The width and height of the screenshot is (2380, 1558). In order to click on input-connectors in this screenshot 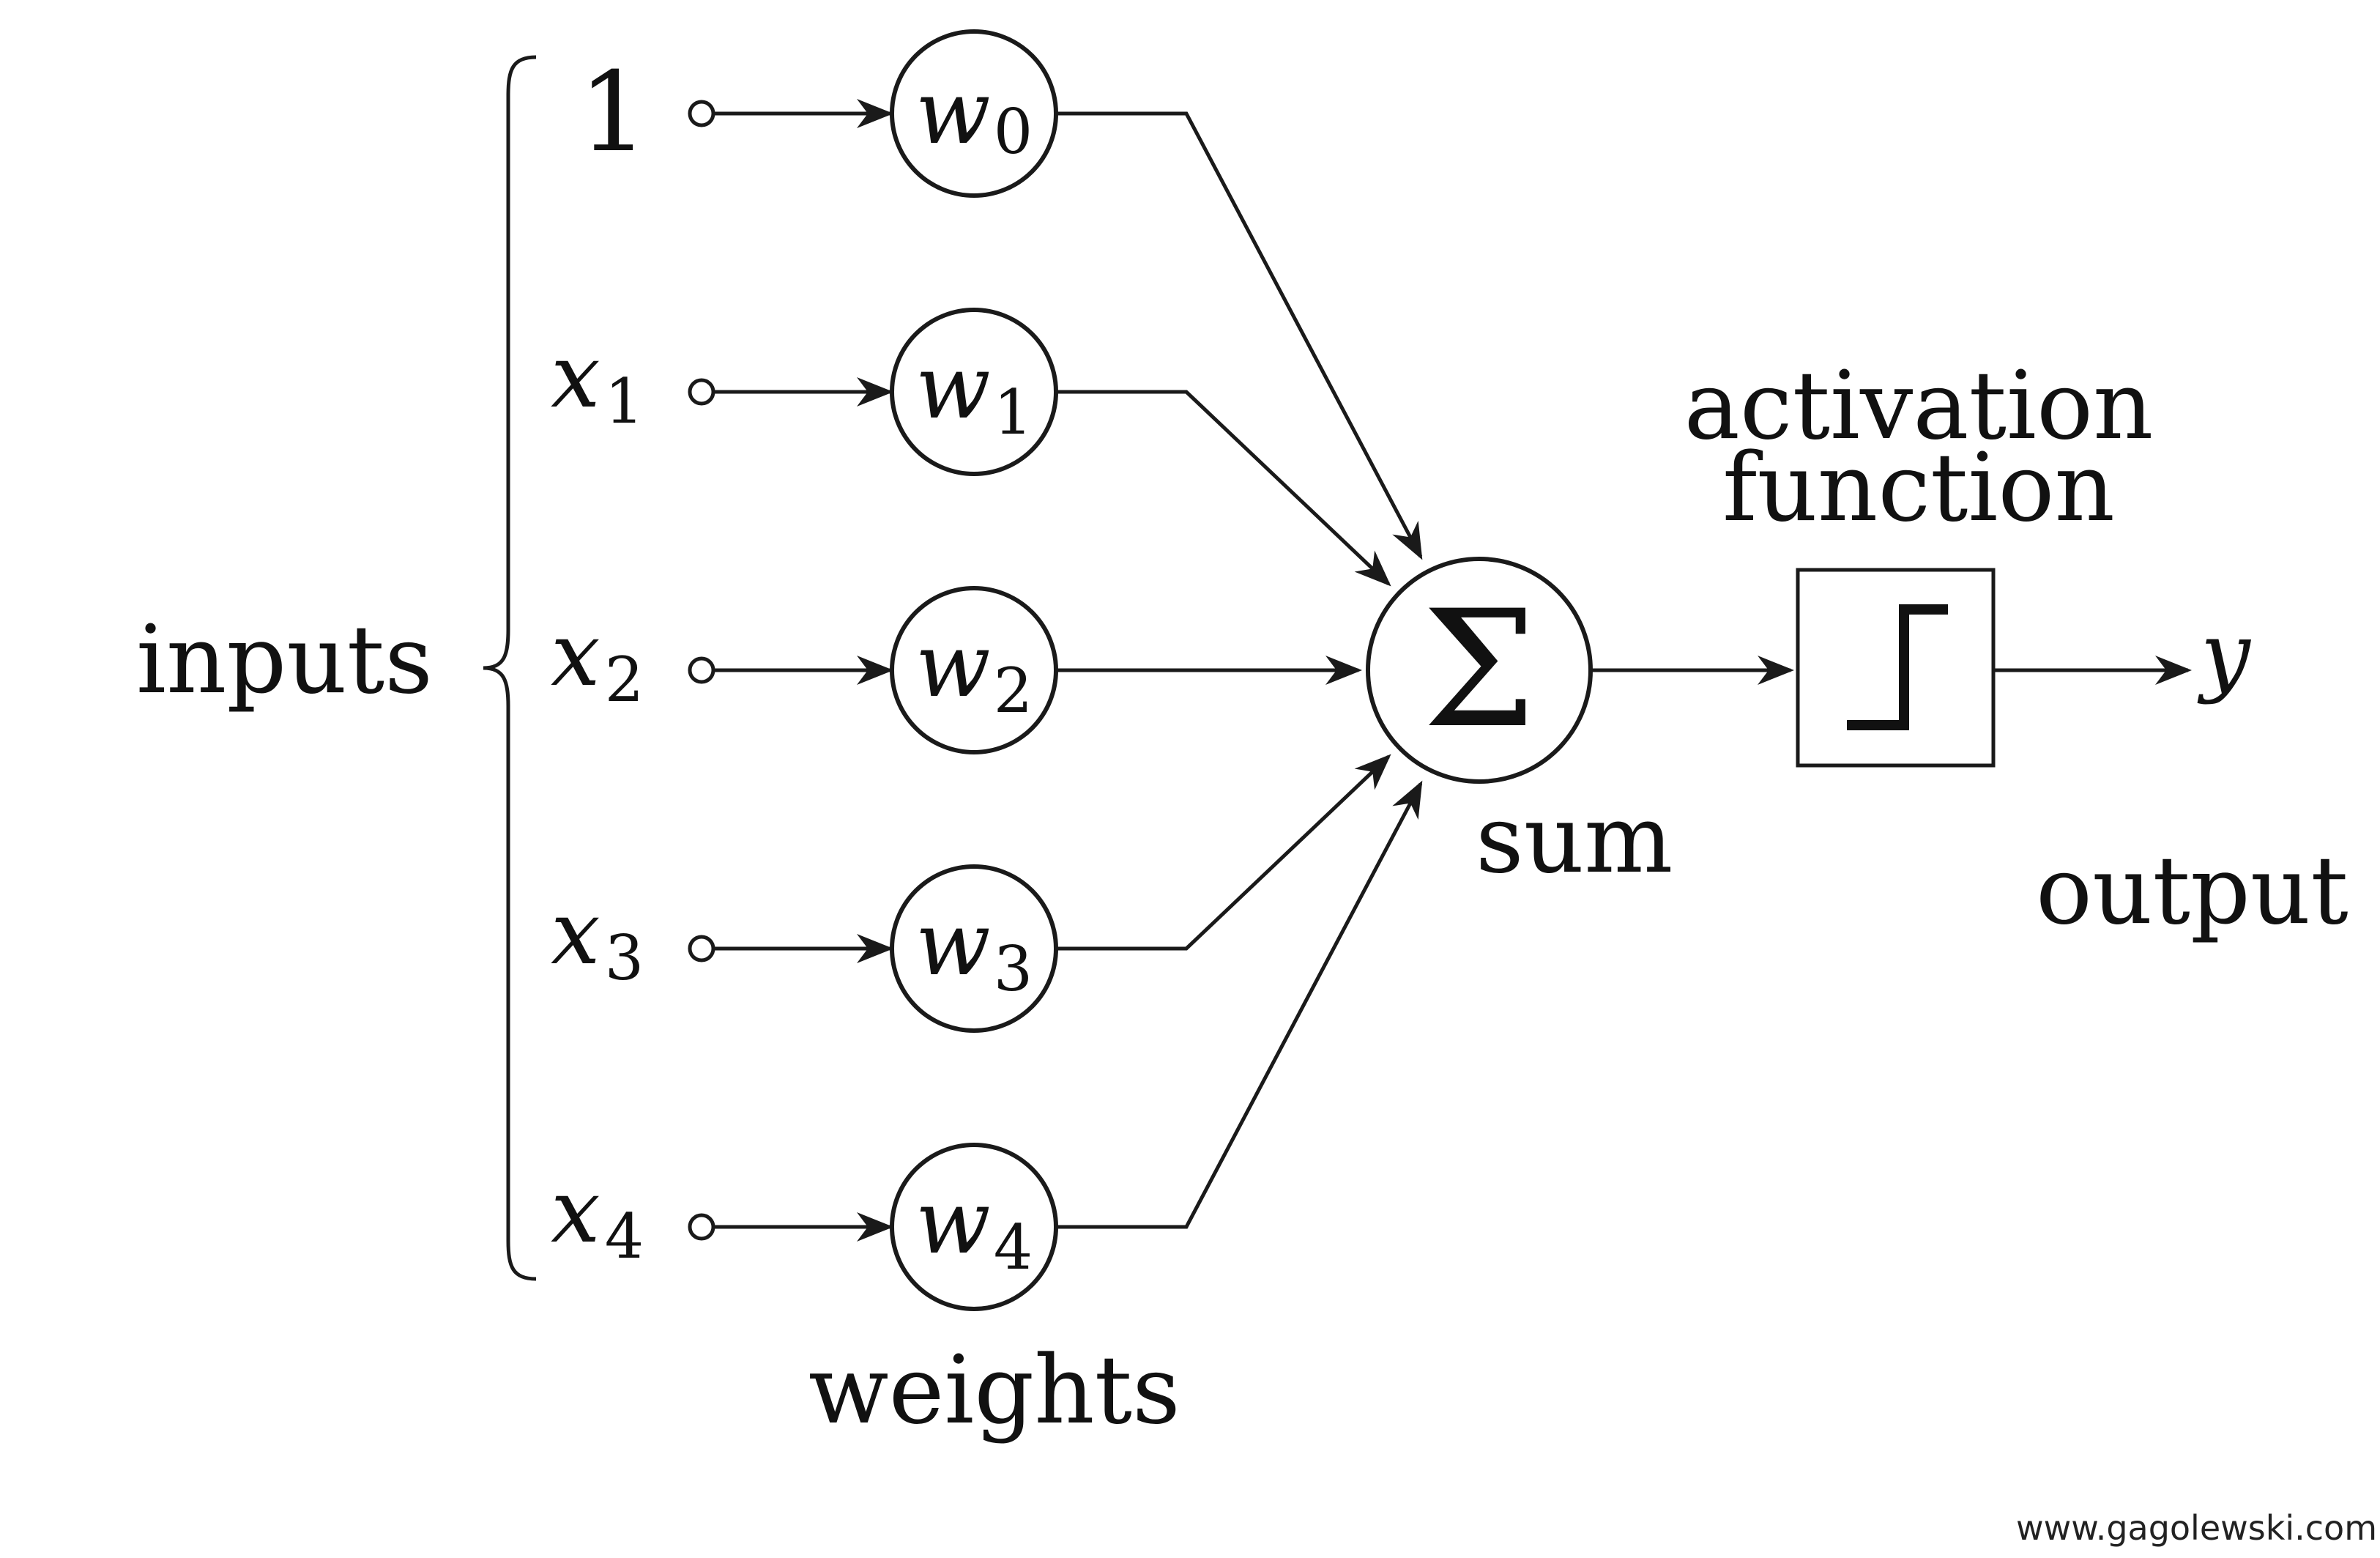, I will do `click(791, 670)`.